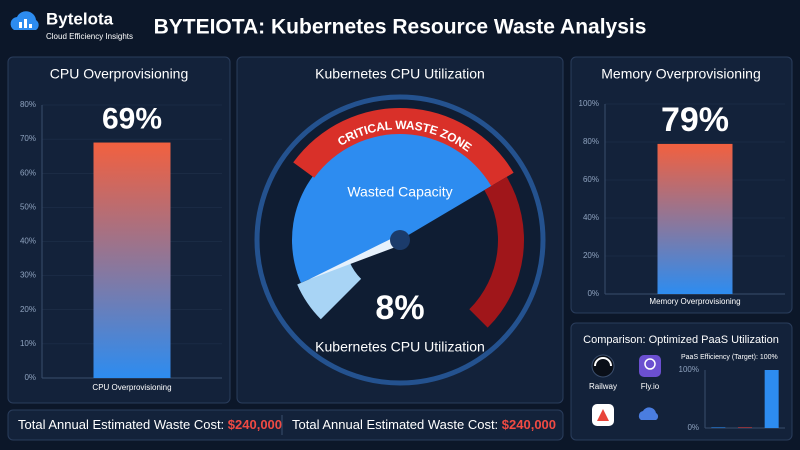 The height and width of the screenshot is (450, 800). What do you see at coordinates (28, 275) in the screenshot?
I see `y-tick-label: 30%` at bounding box center [28, 275].